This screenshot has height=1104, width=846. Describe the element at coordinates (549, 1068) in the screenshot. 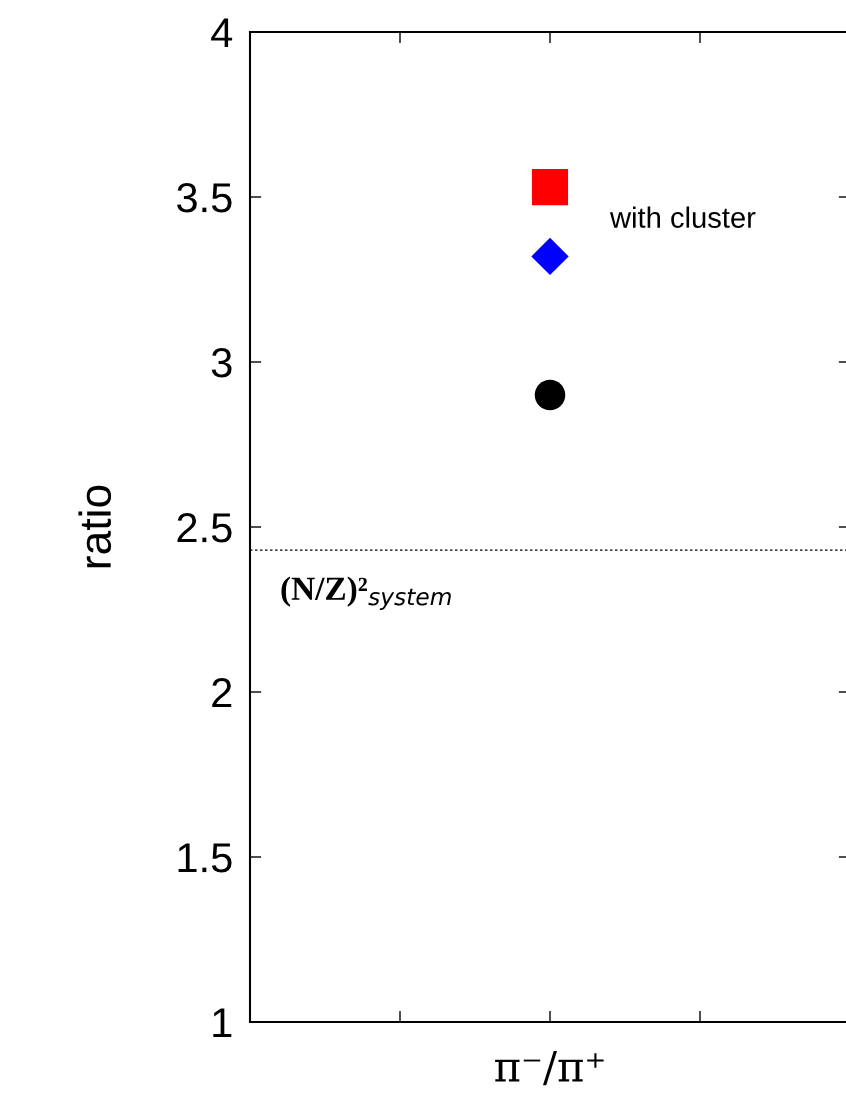

I see `x-tick-label: π⁻/π⁺` at that location.